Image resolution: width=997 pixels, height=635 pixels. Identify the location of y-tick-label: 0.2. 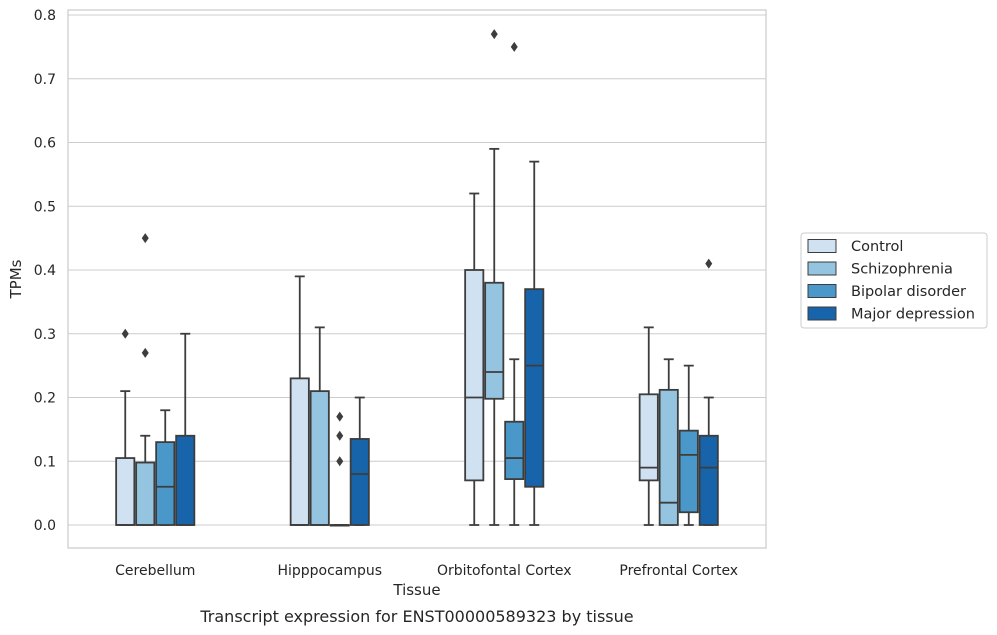
(45, 399).